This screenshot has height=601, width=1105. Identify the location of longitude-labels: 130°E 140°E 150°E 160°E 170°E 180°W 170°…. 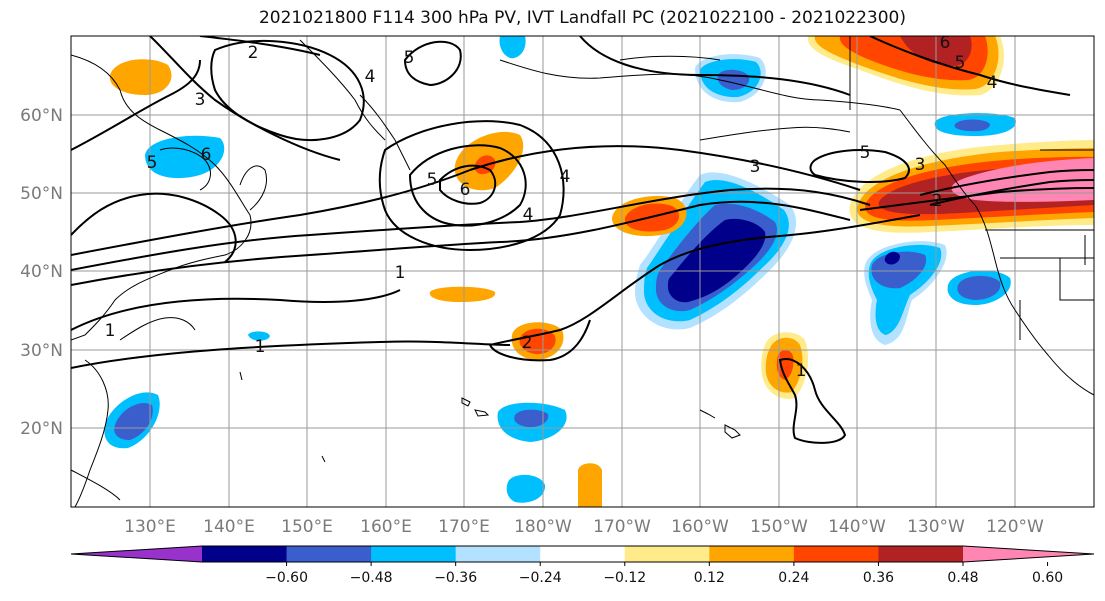
(584, 527).